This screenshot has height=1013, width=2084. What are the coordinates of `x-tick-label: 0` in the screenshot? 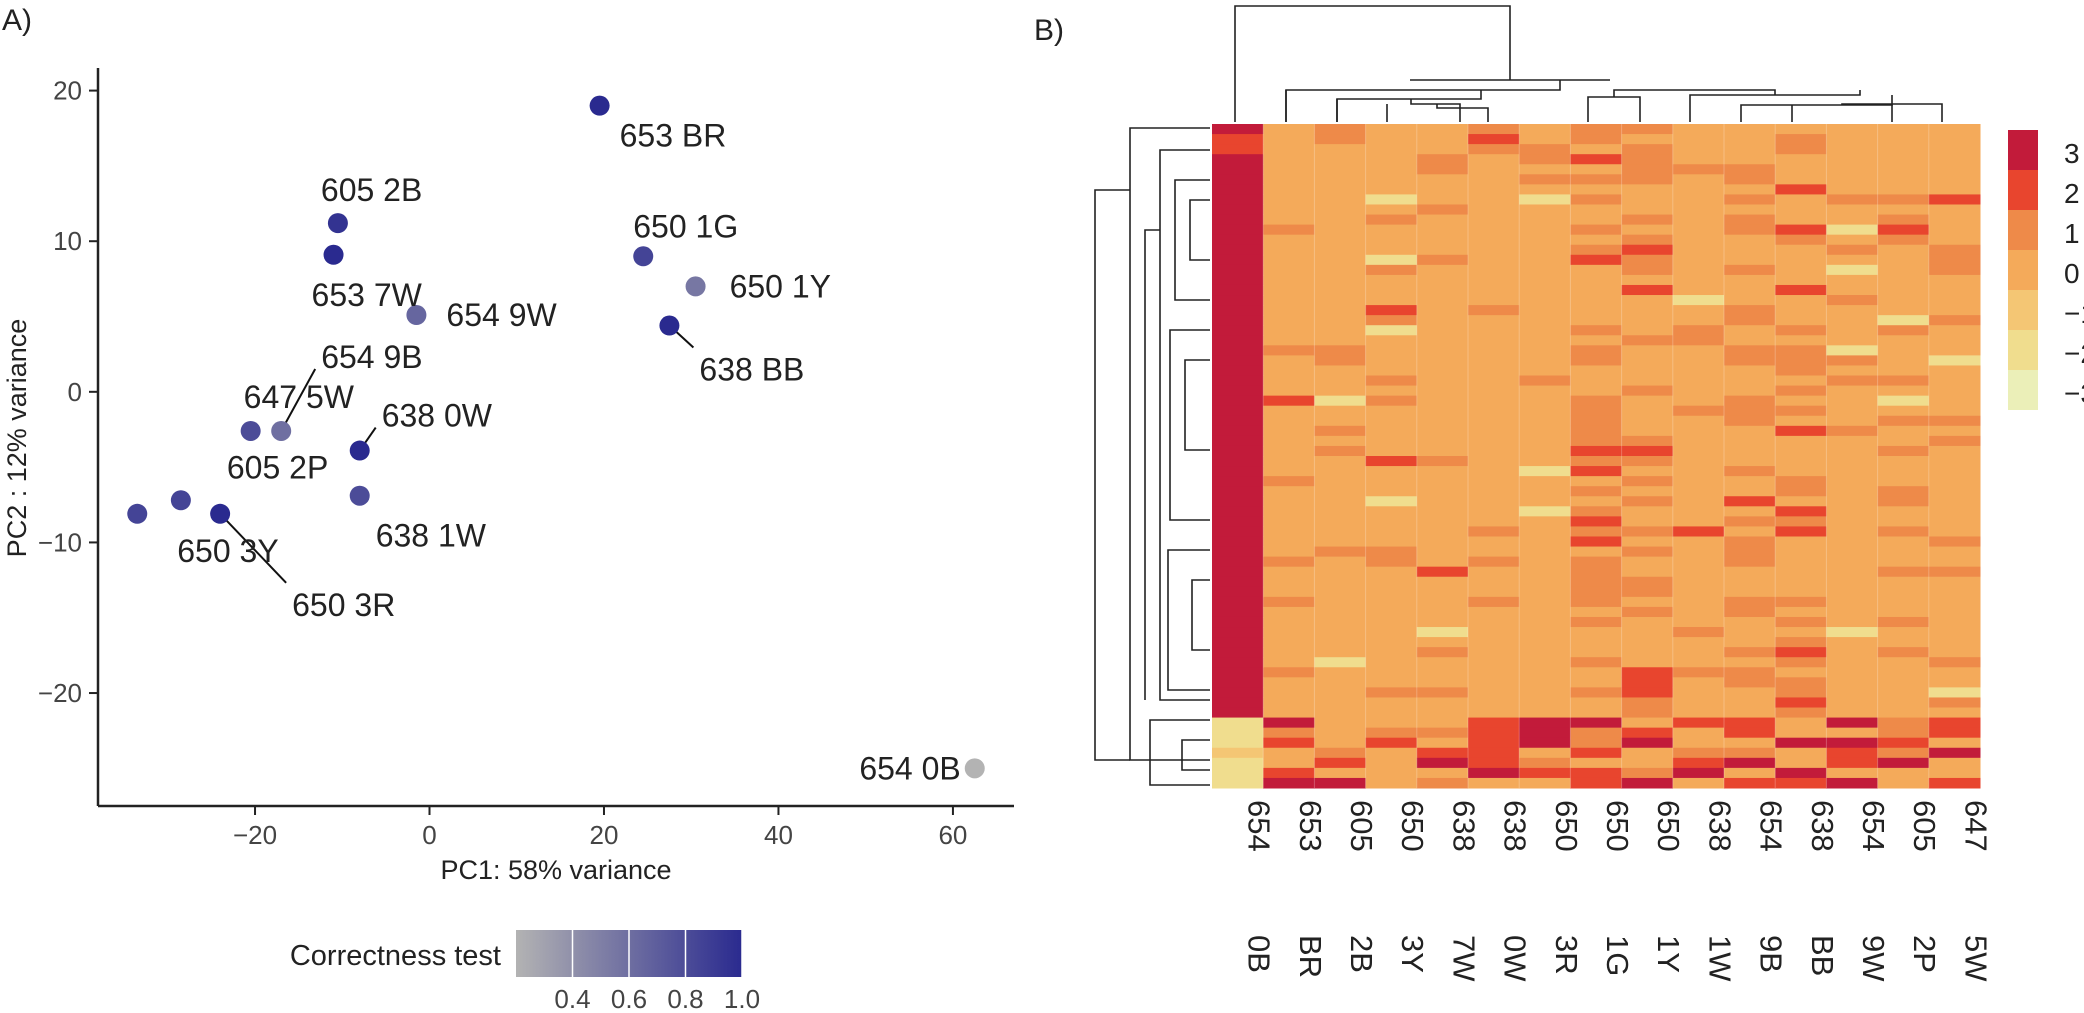 It's located at (429, 835).